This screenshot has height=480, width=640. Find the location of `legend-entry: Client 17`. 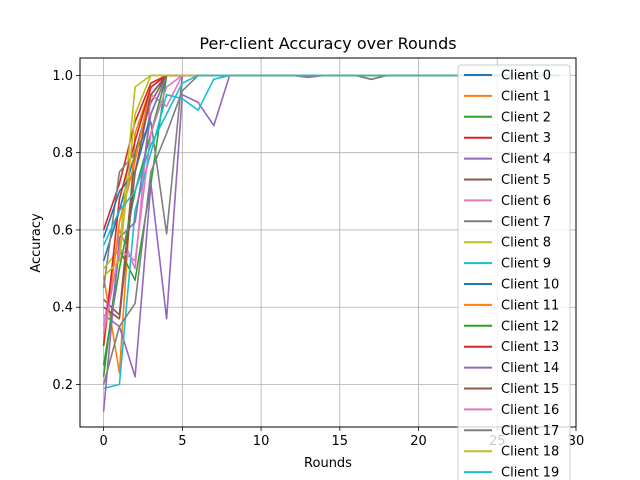

legend-entry: Client 17 is located at coordinates (530, 431).